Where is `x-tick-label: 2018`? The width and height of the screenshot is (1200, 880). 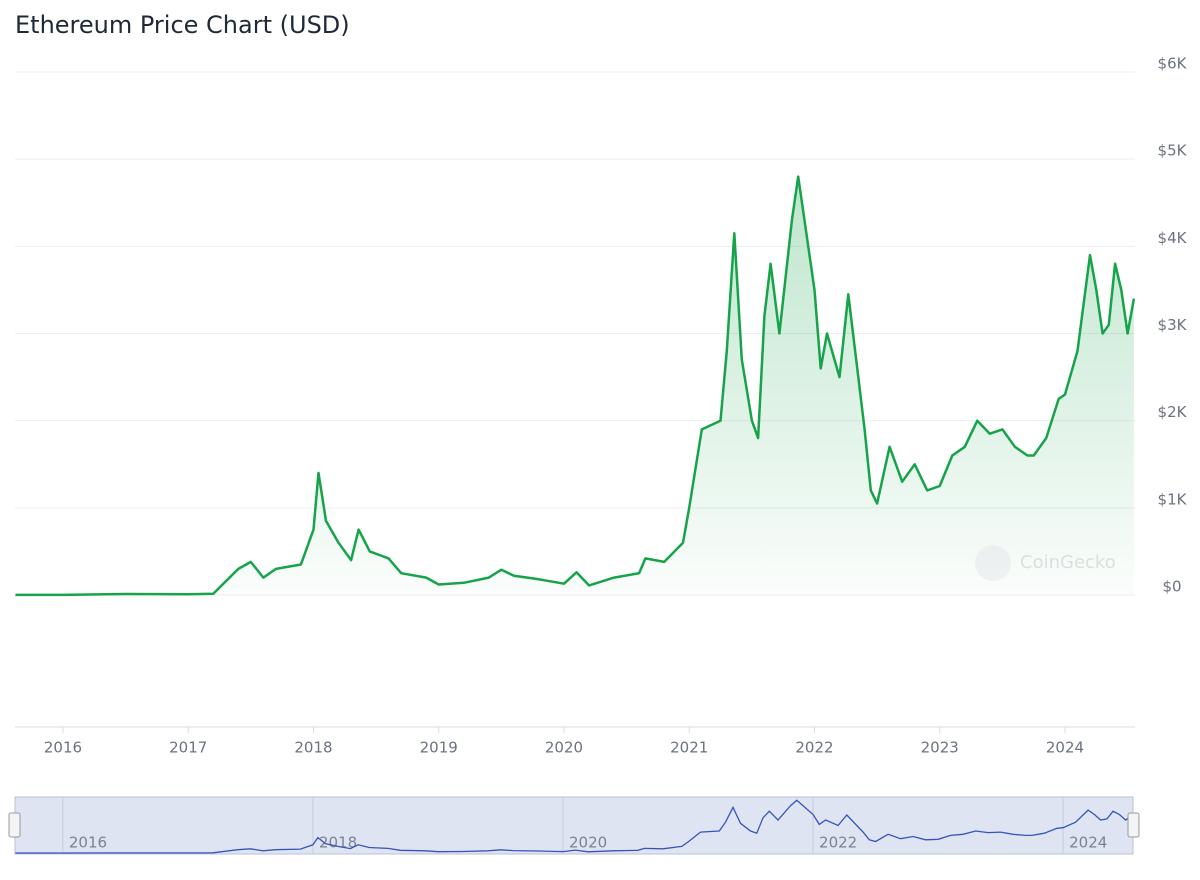
x-tick-label: 2018 is located at coordinates (313, 748).